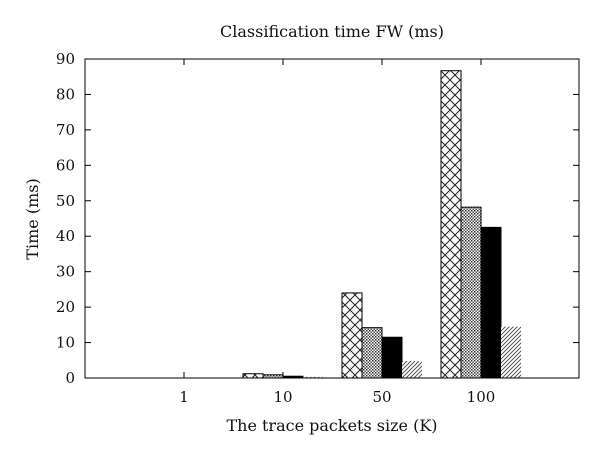  What do you see at coordinates (65, 59) in the screenshot?
I see `y-tick-label: 90` at bounding box center [65, 59].